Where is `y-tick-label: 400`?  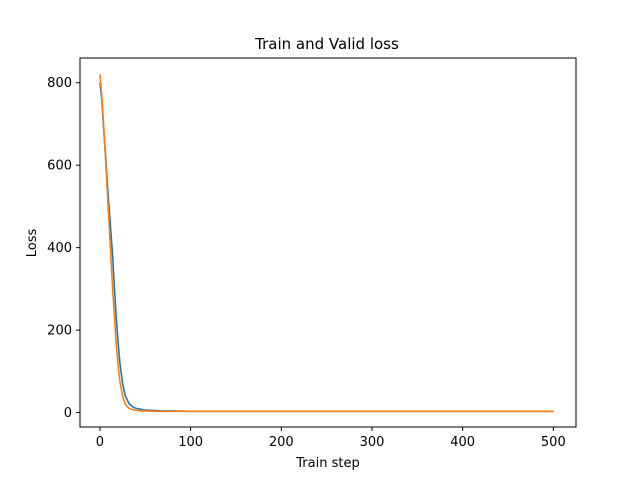 y-tick-label: 400 is located at coordinates (59, 248).